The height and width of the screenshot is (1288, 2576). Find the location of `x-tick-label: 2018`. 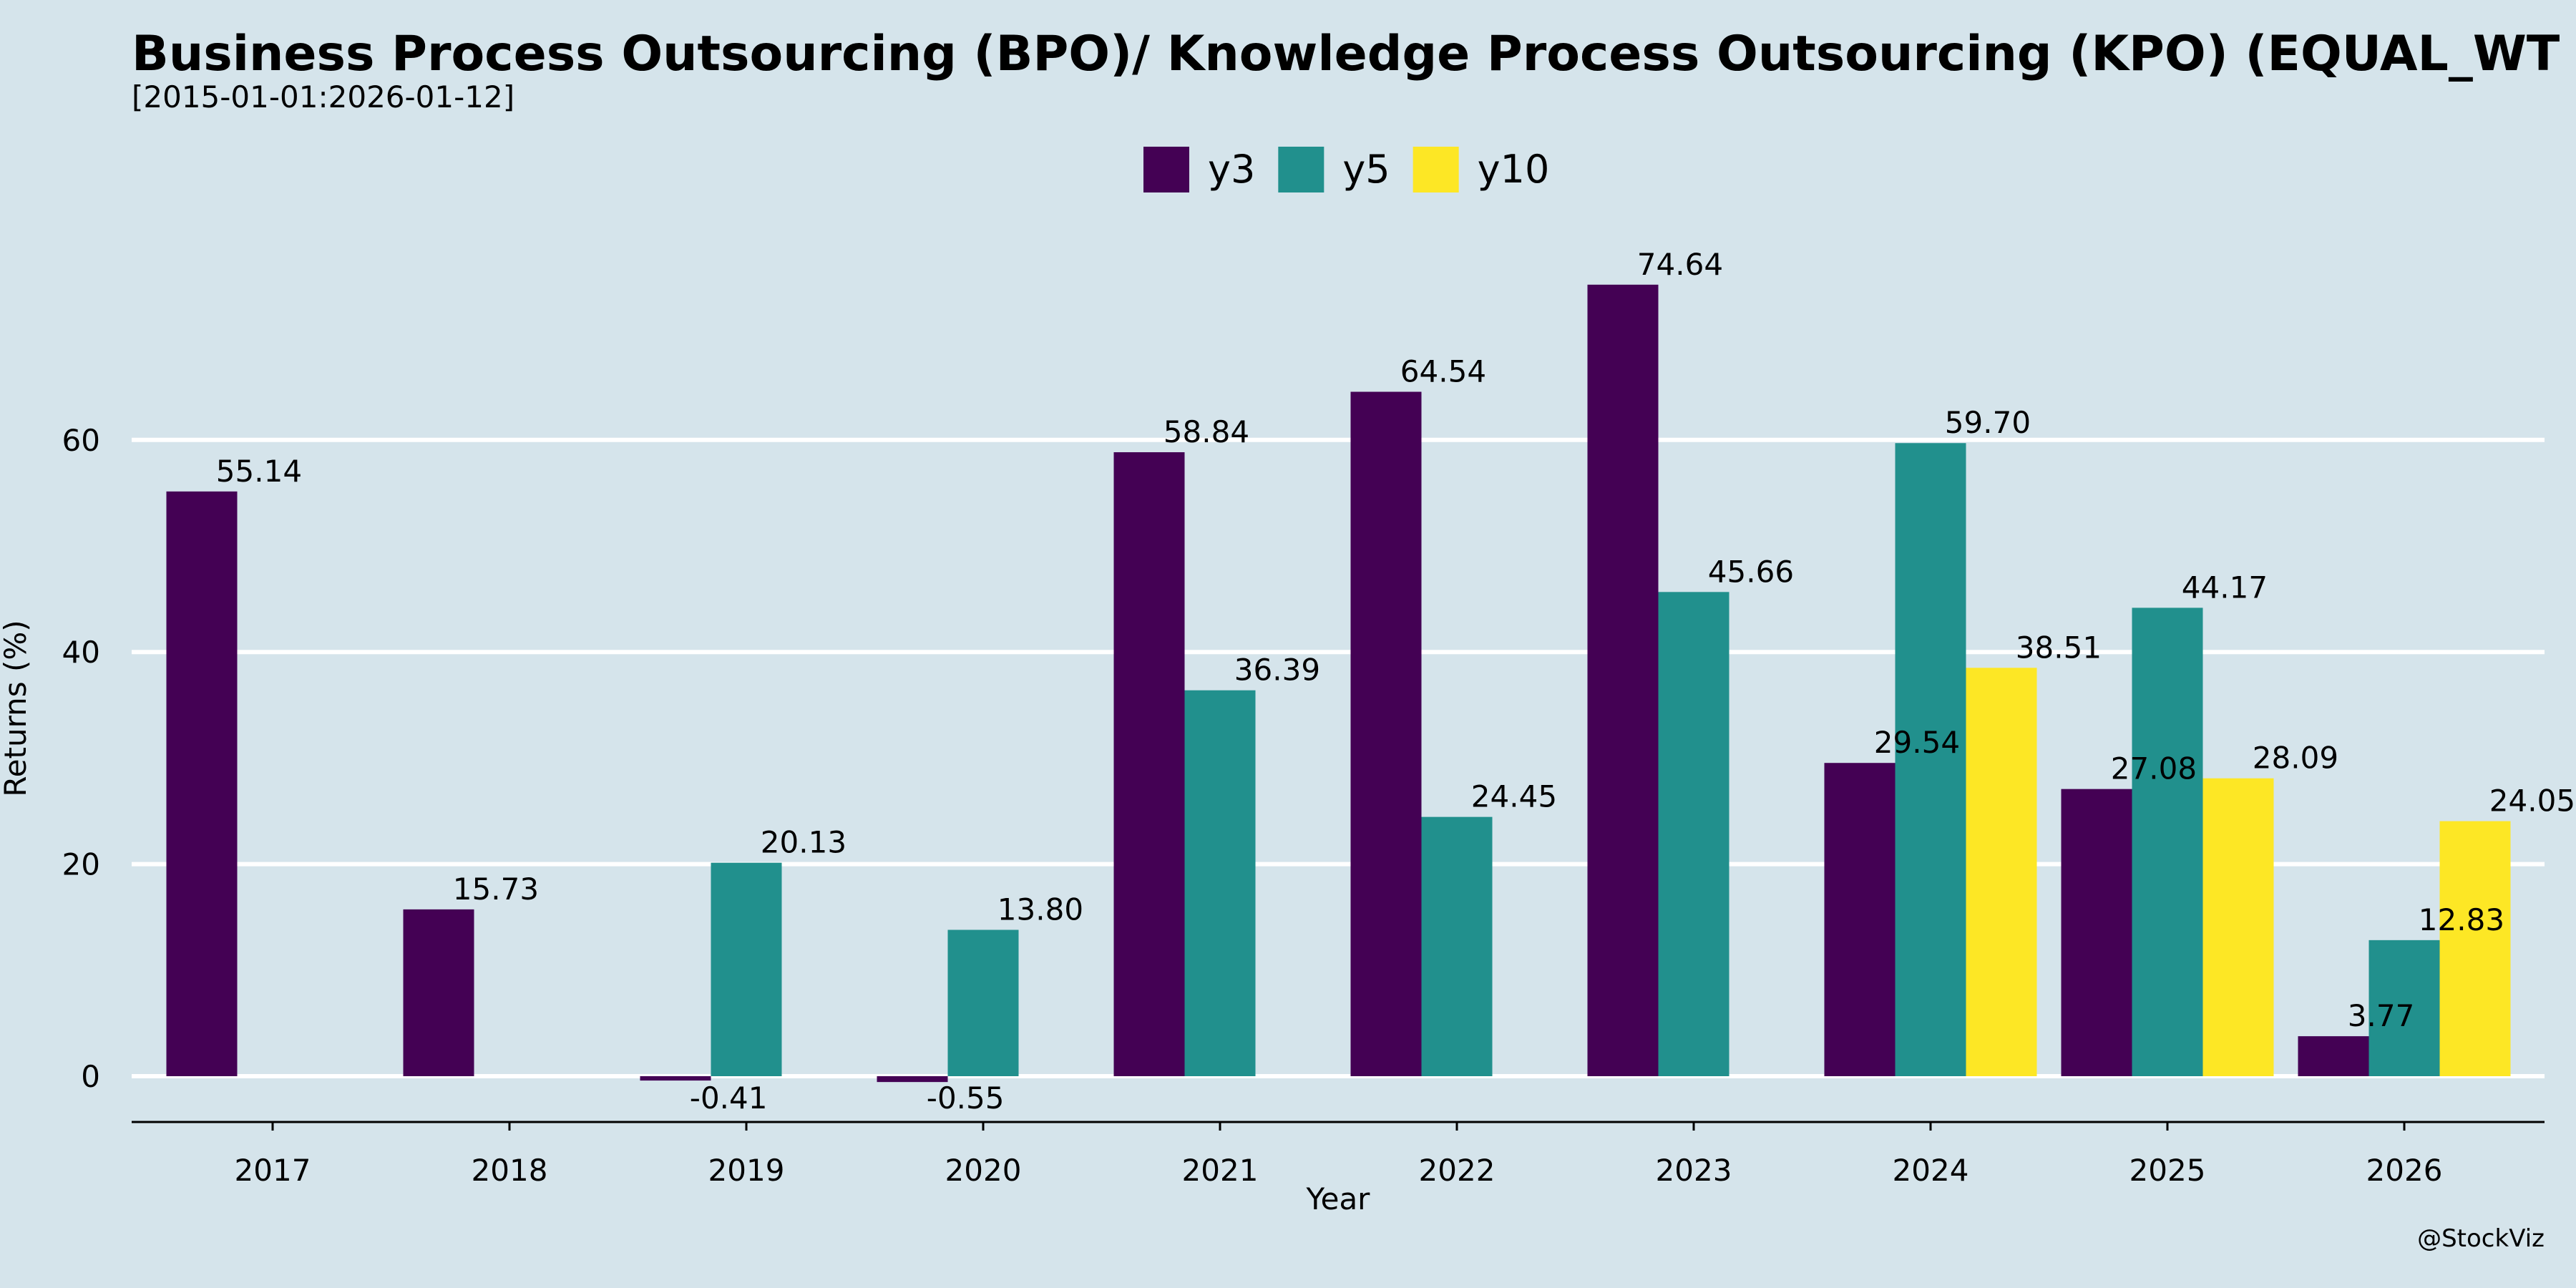

x-tick-label: 2018 is located at coordinates (510, 1170).